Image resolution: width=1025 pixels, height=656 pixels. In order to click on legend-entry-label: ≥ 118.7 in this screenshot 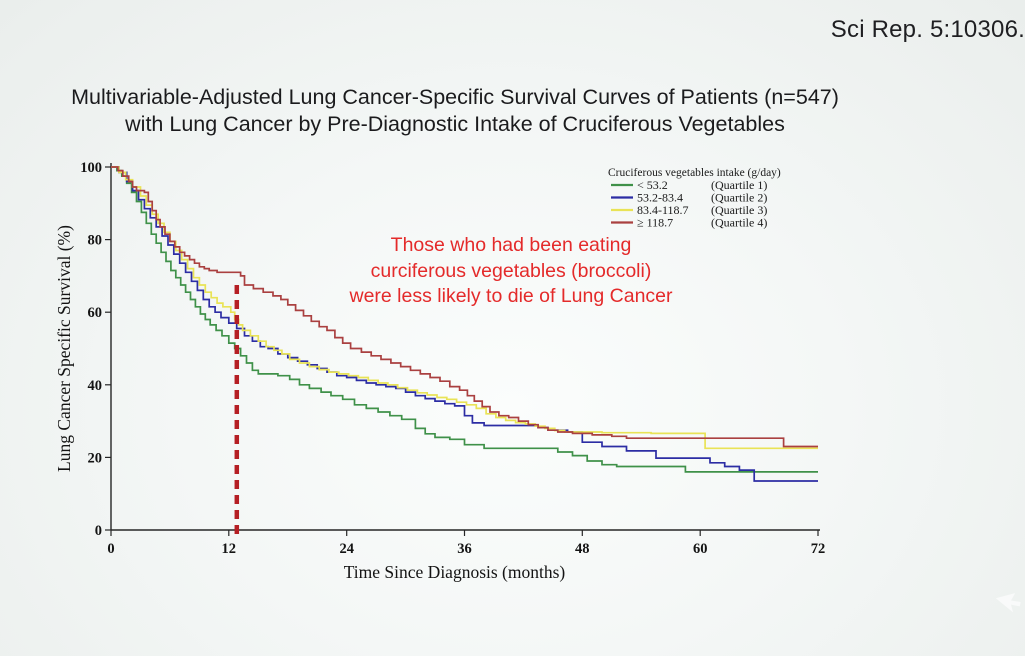, I will do `click(655, 223)`.